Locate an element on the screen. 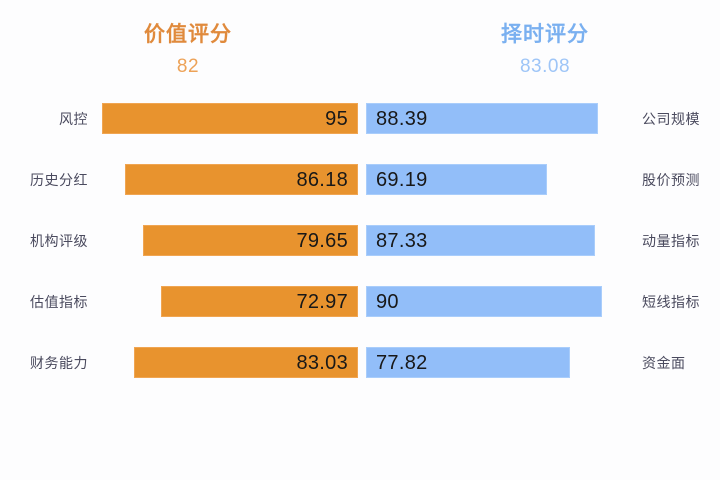 The image size is (720, 480). chart-row: 风控 95 88.39 公司规模 is located at coordinates (360, 118).